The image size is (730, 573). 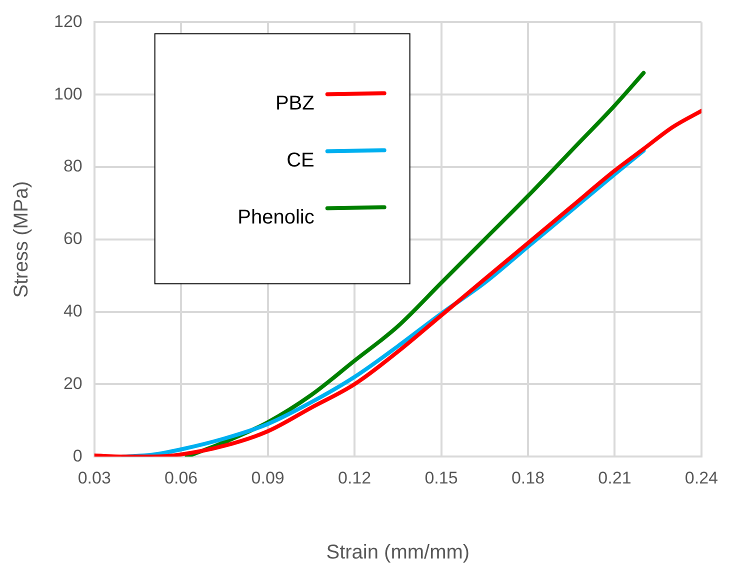 What do you see at coordinates (68, 21) in the screenshot?
I see `y-tick-label: 120` at bounding box center [68, 21].